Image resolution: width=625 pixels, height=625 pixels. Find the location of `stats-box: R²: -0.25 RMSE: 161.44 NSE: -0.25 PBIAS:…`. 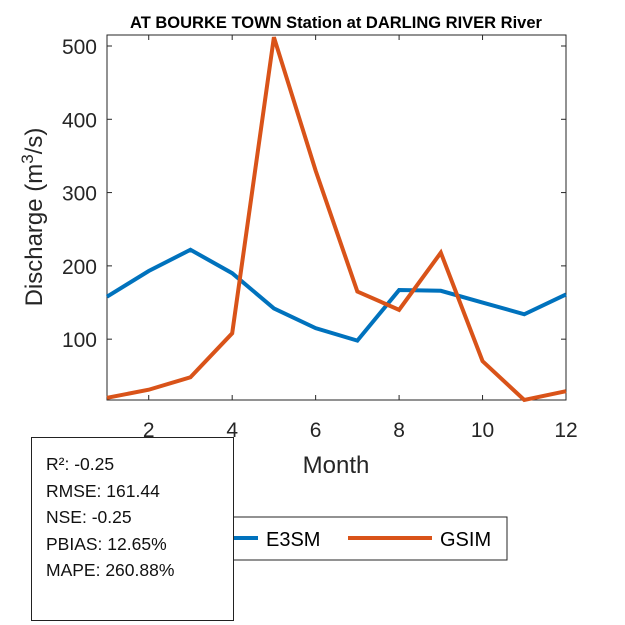

stats-box: R²: -0.25 RMSE: 161.44 NSE: -0.25 PBIAS:… is located at coordinates (132, 529).